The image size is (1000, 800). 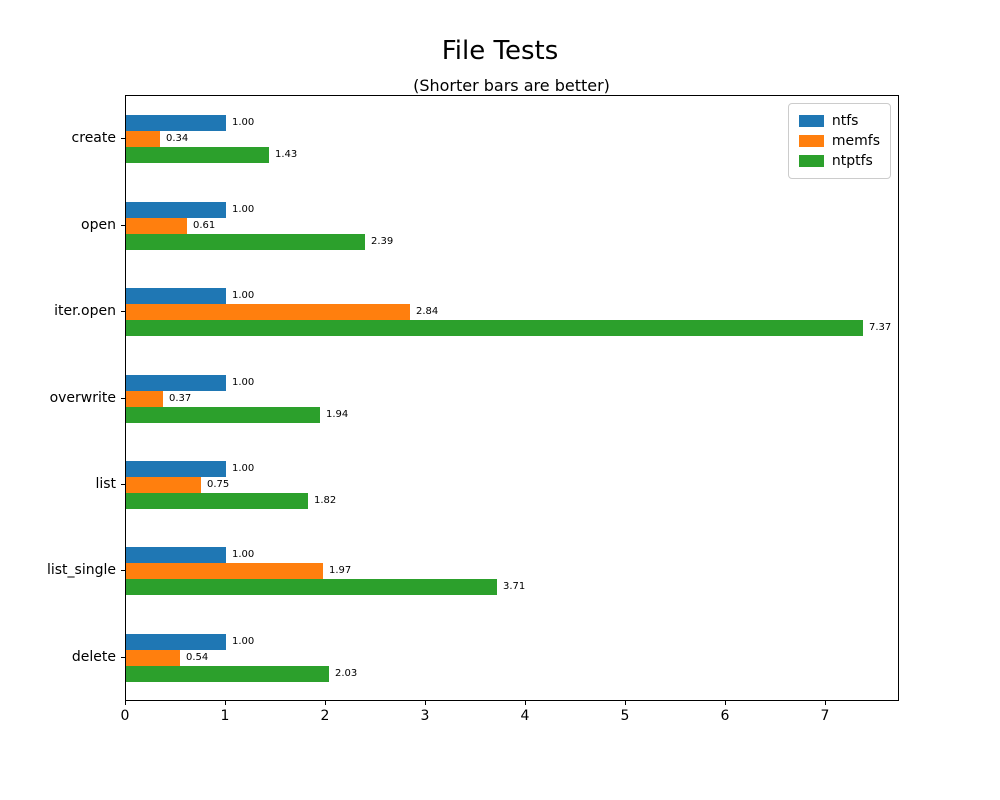 What do you see at coordinates (525, 716) in the screenshot?
I see `x-tick-label-4: 4` at bounding box center [525, 716].